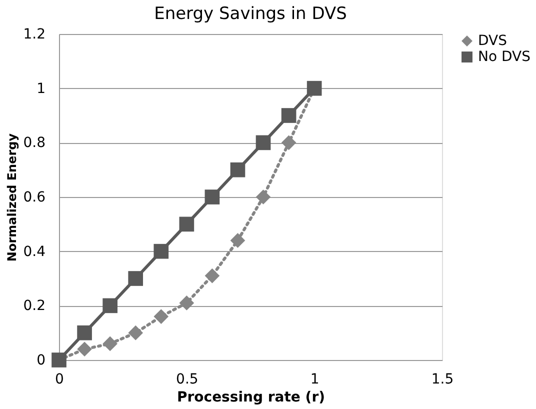 Image resolution: width=536 pixels, height=409 pixels. What do you see at coordinates (12, 197) in the screenshot?
I see `y-axis-title: Normalized Energy` at bounding box center [12, 197].